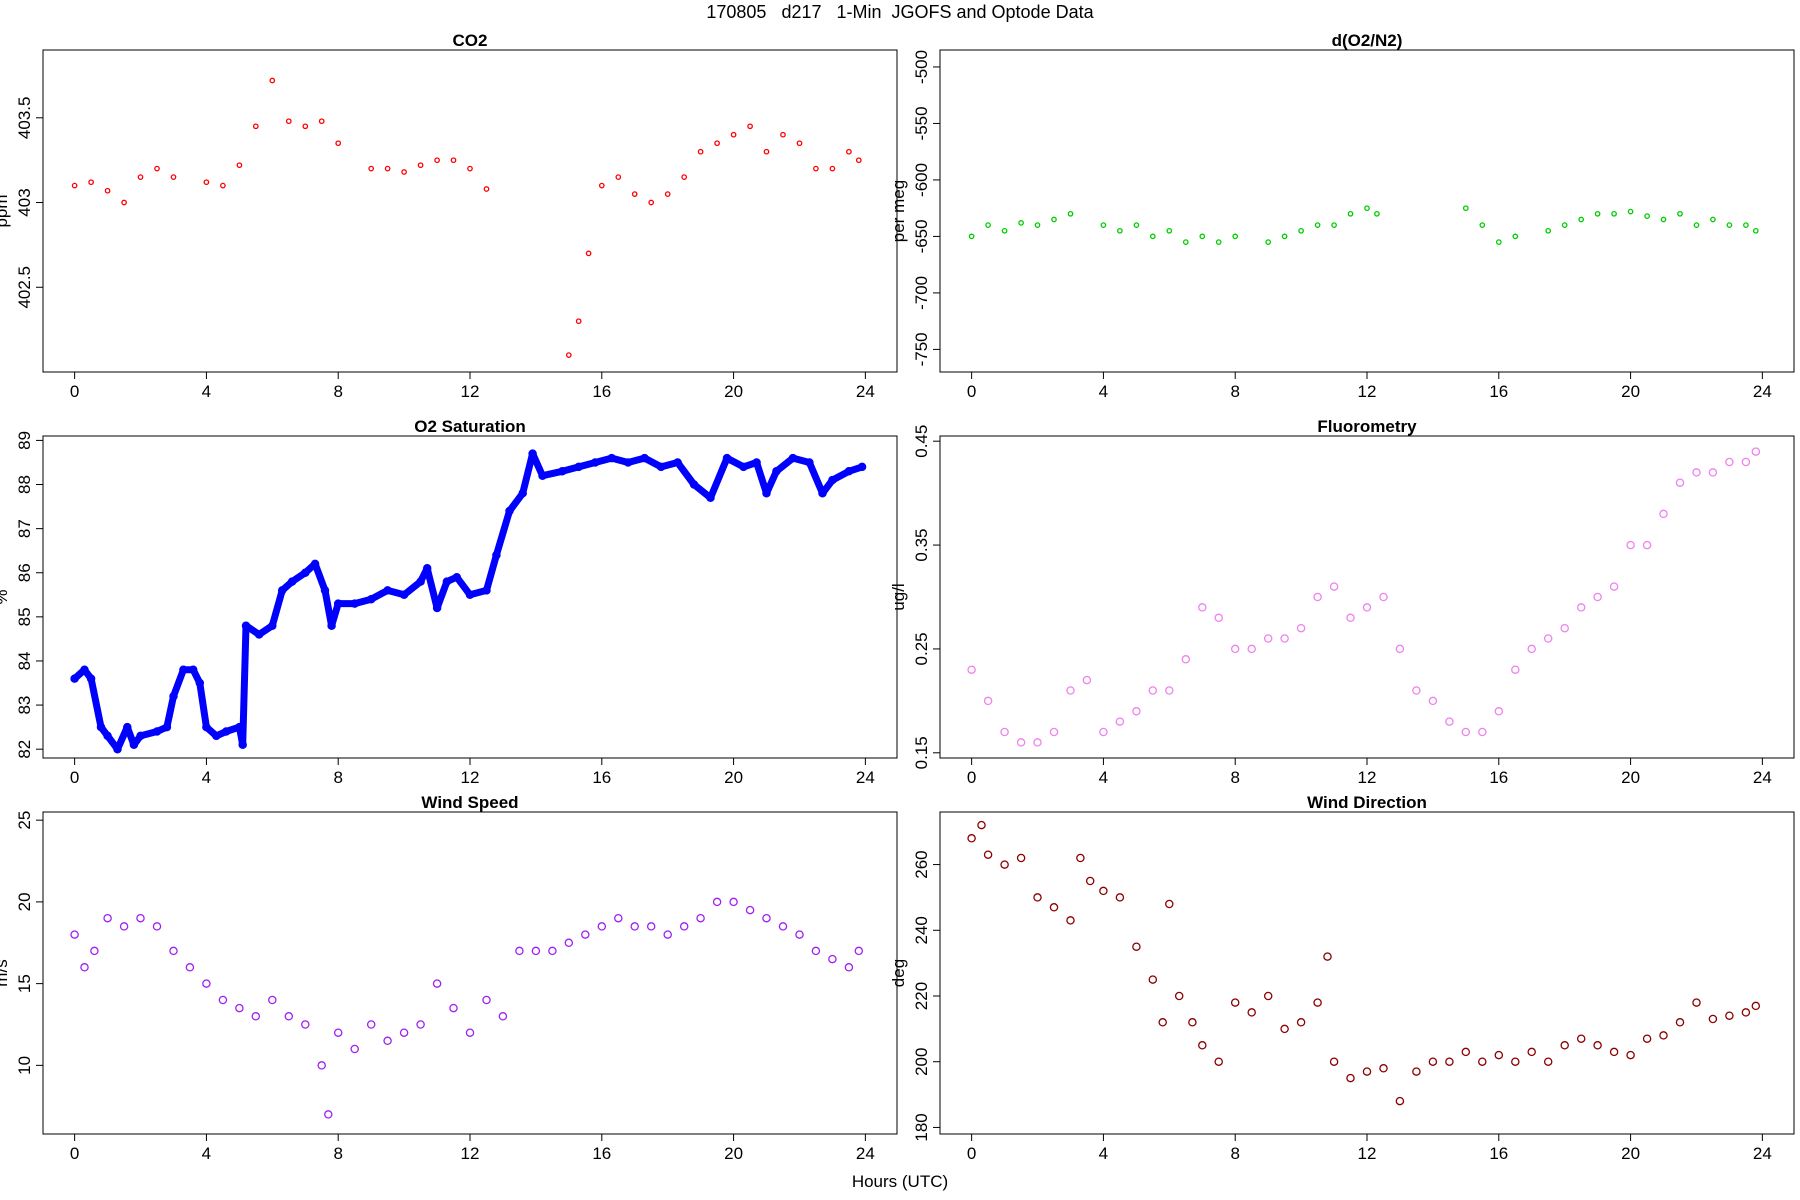 Image resolution: width=1800 pixels, height=1200 pixels. Describe the element at coordinates (24, 705) in the screenshot. I see `y-tick-label: 83` at that location.